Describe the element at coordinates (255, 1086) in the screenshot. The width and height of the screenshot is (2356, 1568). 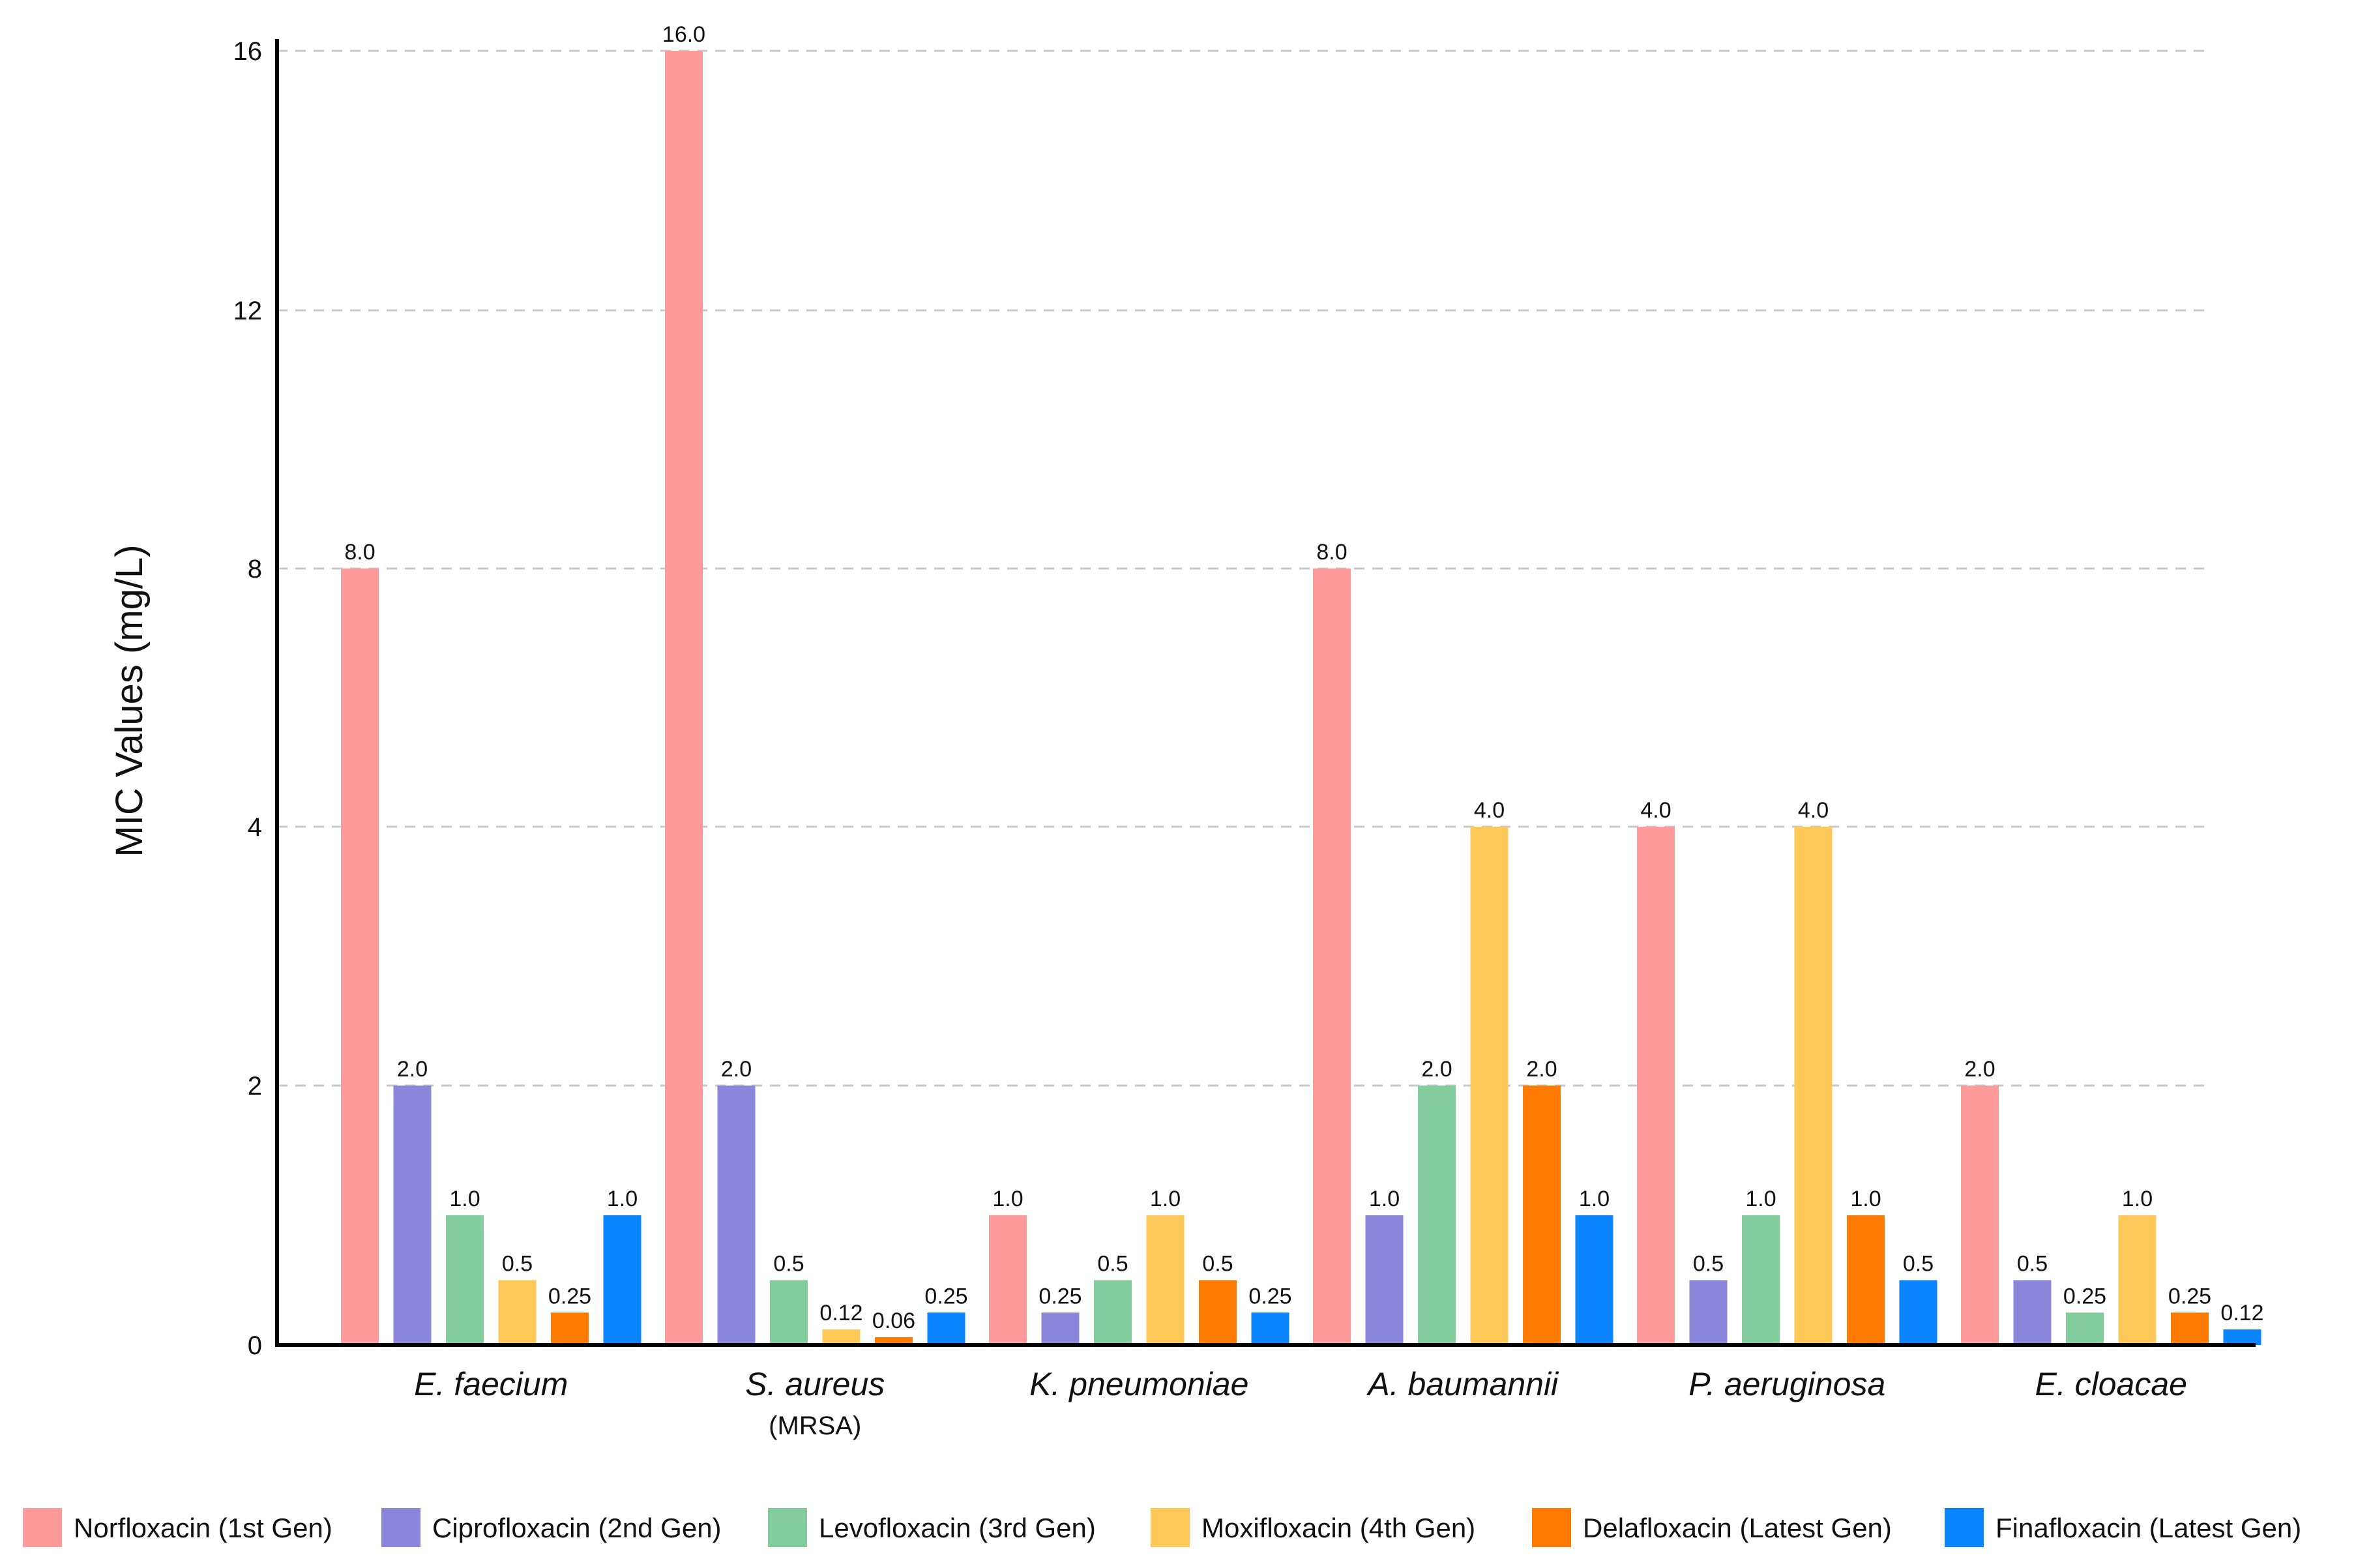
I see `y-tick-label: 2` at that location.